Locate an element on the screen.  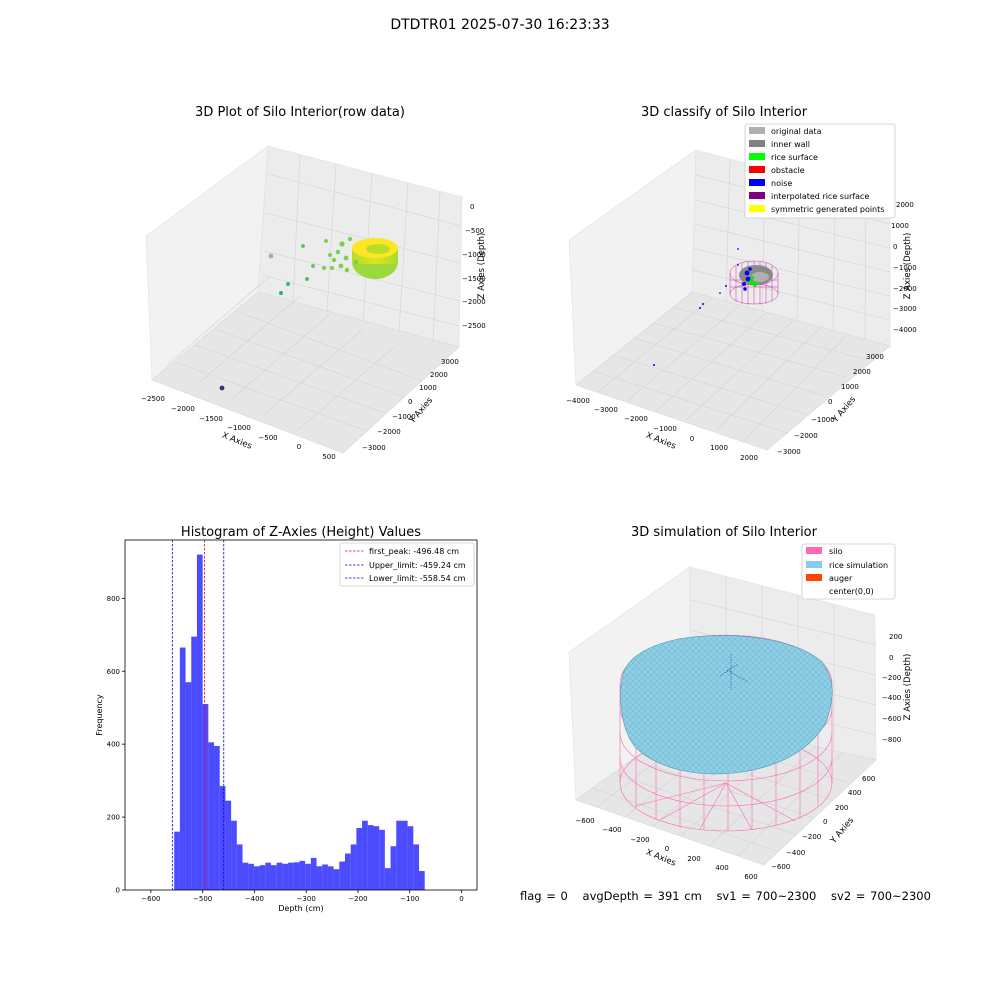
panel-title: Histogram of Z-Axies (Height) Values is located at coordinates (301, 532).